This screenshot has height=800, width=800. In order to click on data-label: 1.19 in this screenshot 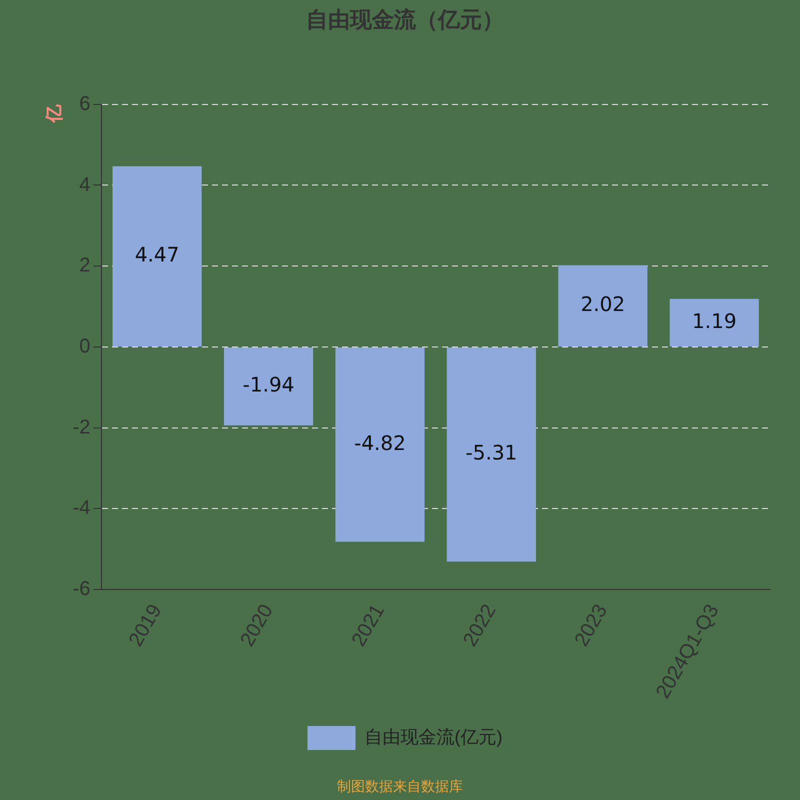, I will do `click(714, 320)`.